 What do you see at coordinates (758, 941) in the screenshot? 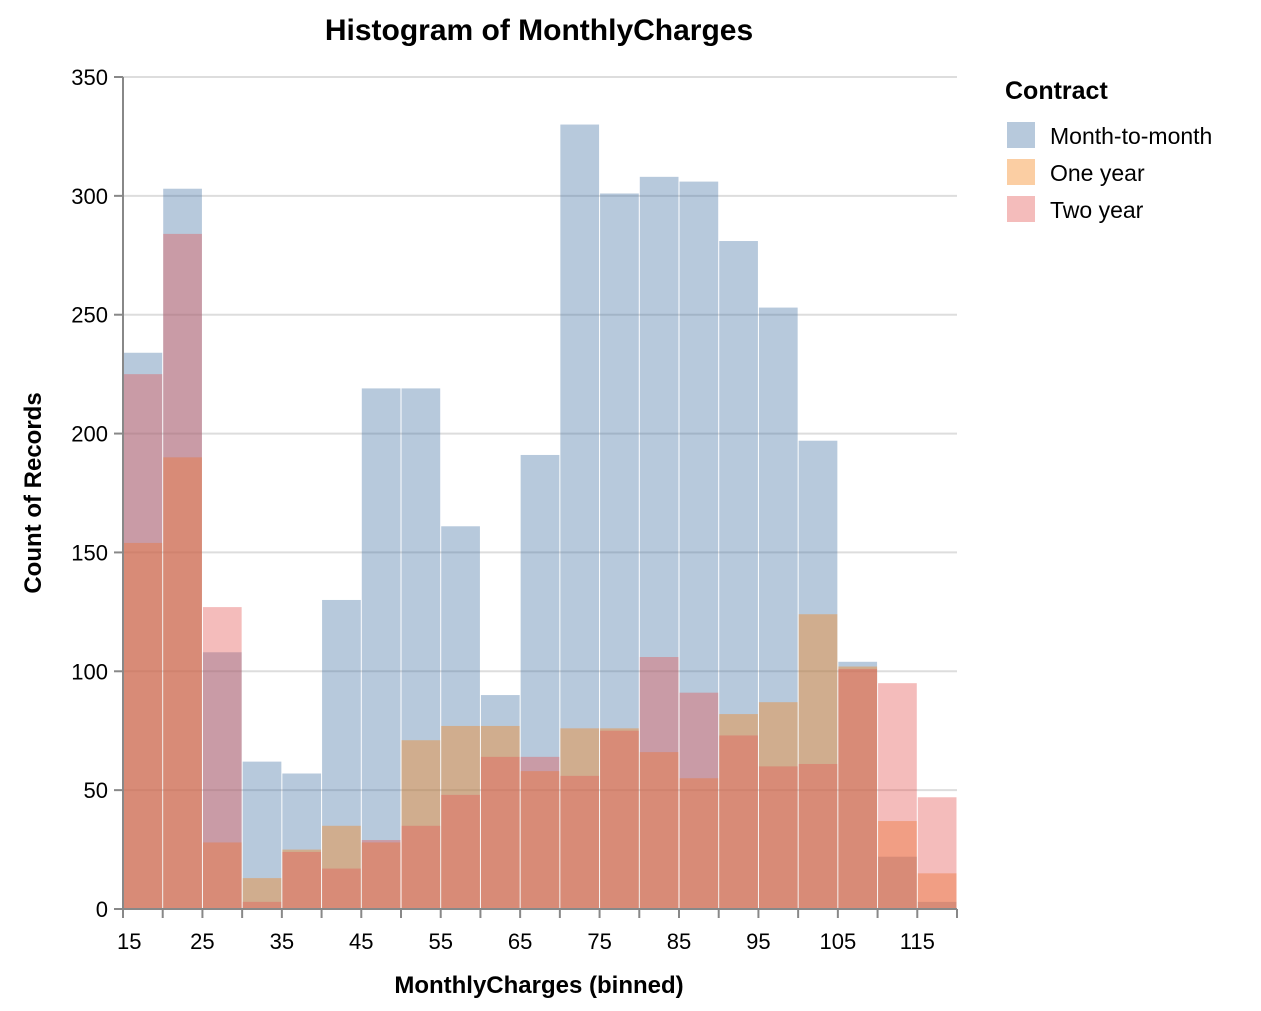
I see `x-tick-label: 95` at bounding box center [758, 941].